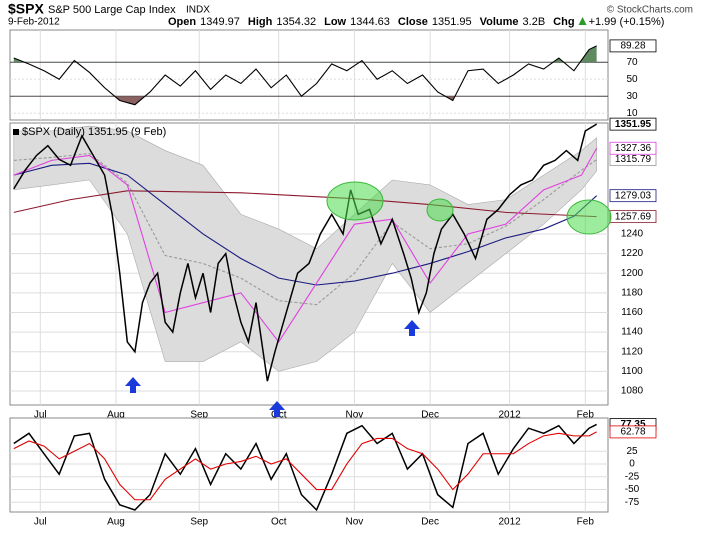 The height and width of the screenshot is (537, 701). Describe the element at coordinates (26, 9) in the screenshot. I see `symbol: $SPX` at that location.